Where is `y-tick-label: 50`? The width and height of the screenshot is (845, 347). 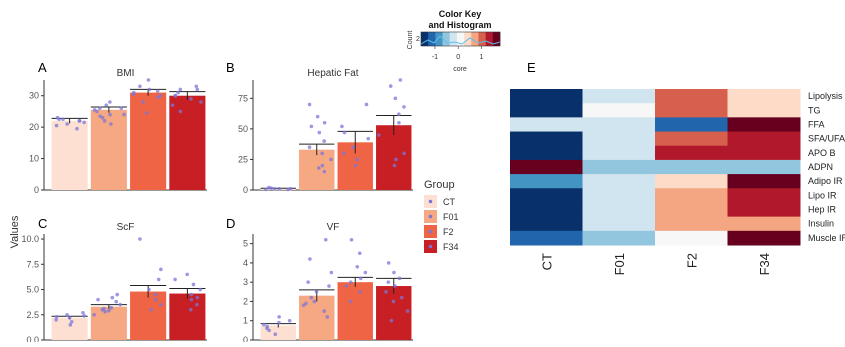
y-tick-label: 50 is located at coordinates (243, 129).